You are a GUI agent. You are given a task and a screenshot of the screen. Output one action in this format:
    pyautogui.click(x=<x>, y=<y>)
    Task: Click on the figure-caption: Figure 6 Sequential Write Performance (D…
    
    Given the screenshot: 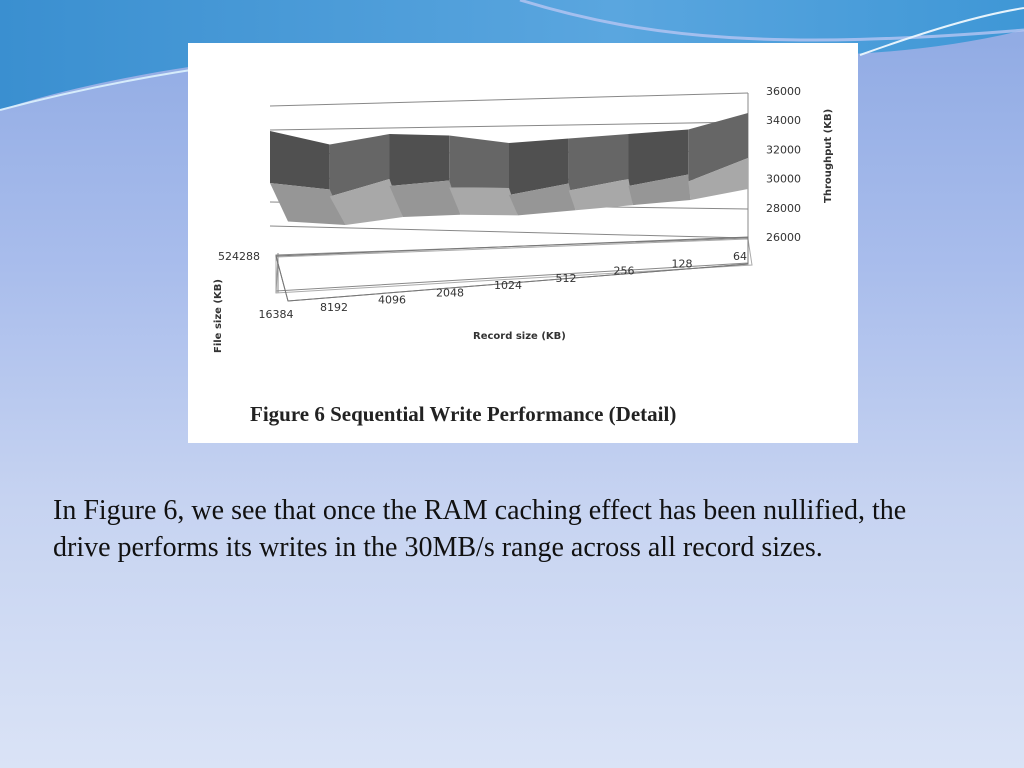 What is the action you would take?
    pyautogui.click(x=463, y=414)
    